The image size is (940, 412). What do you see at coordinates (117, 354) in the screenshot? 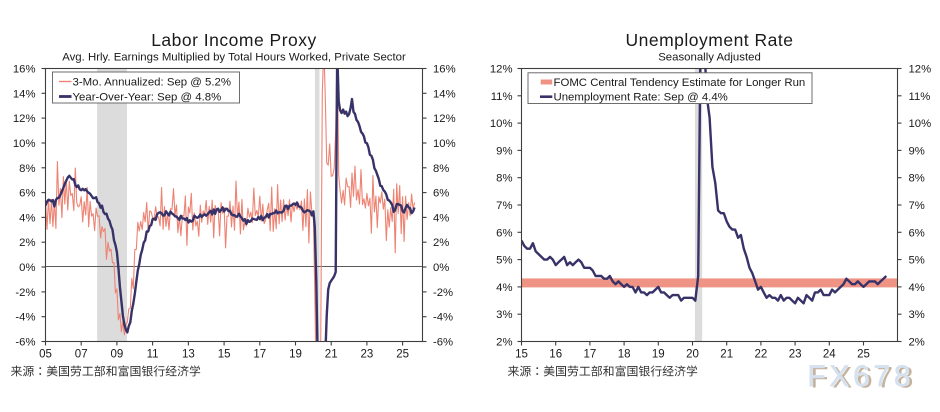
I see `svg-text: 09` at bounding box center [117, 354].